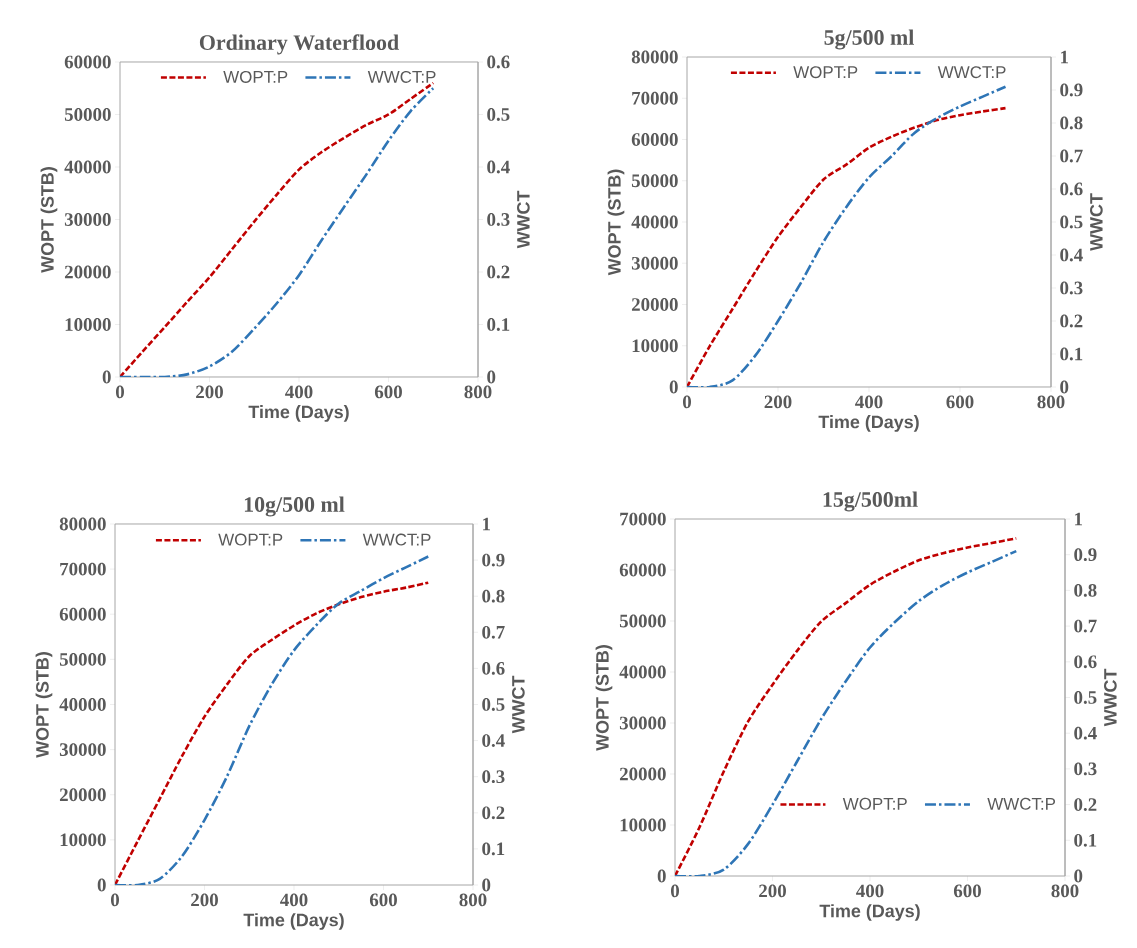  Describe the element at coordinates (687, 402) in the screenshot. I see `x-tick-label: 0` at that location.